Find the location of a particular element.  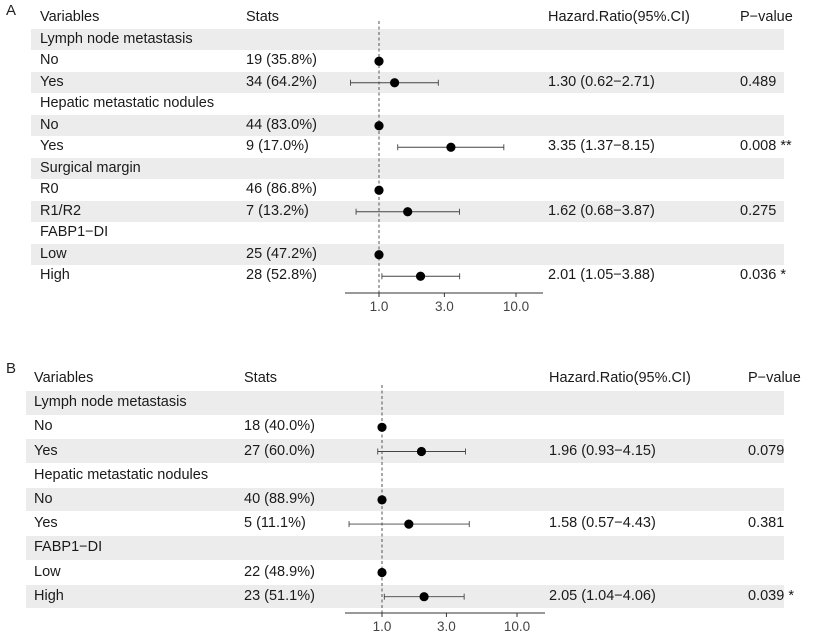

panel-letter: B is located at coordinates (11, 368).